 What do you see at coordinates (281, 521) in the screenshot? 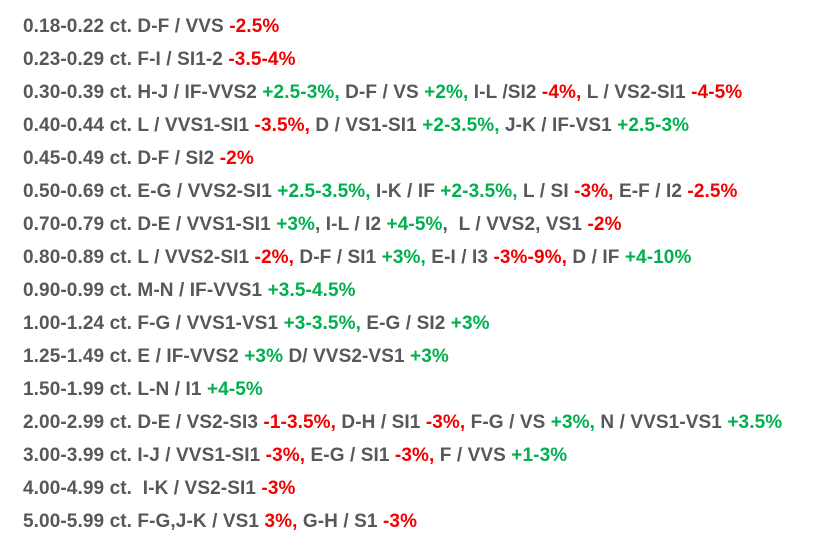
I see `price-change-down: 3%,` at bounding box center [281, 521].